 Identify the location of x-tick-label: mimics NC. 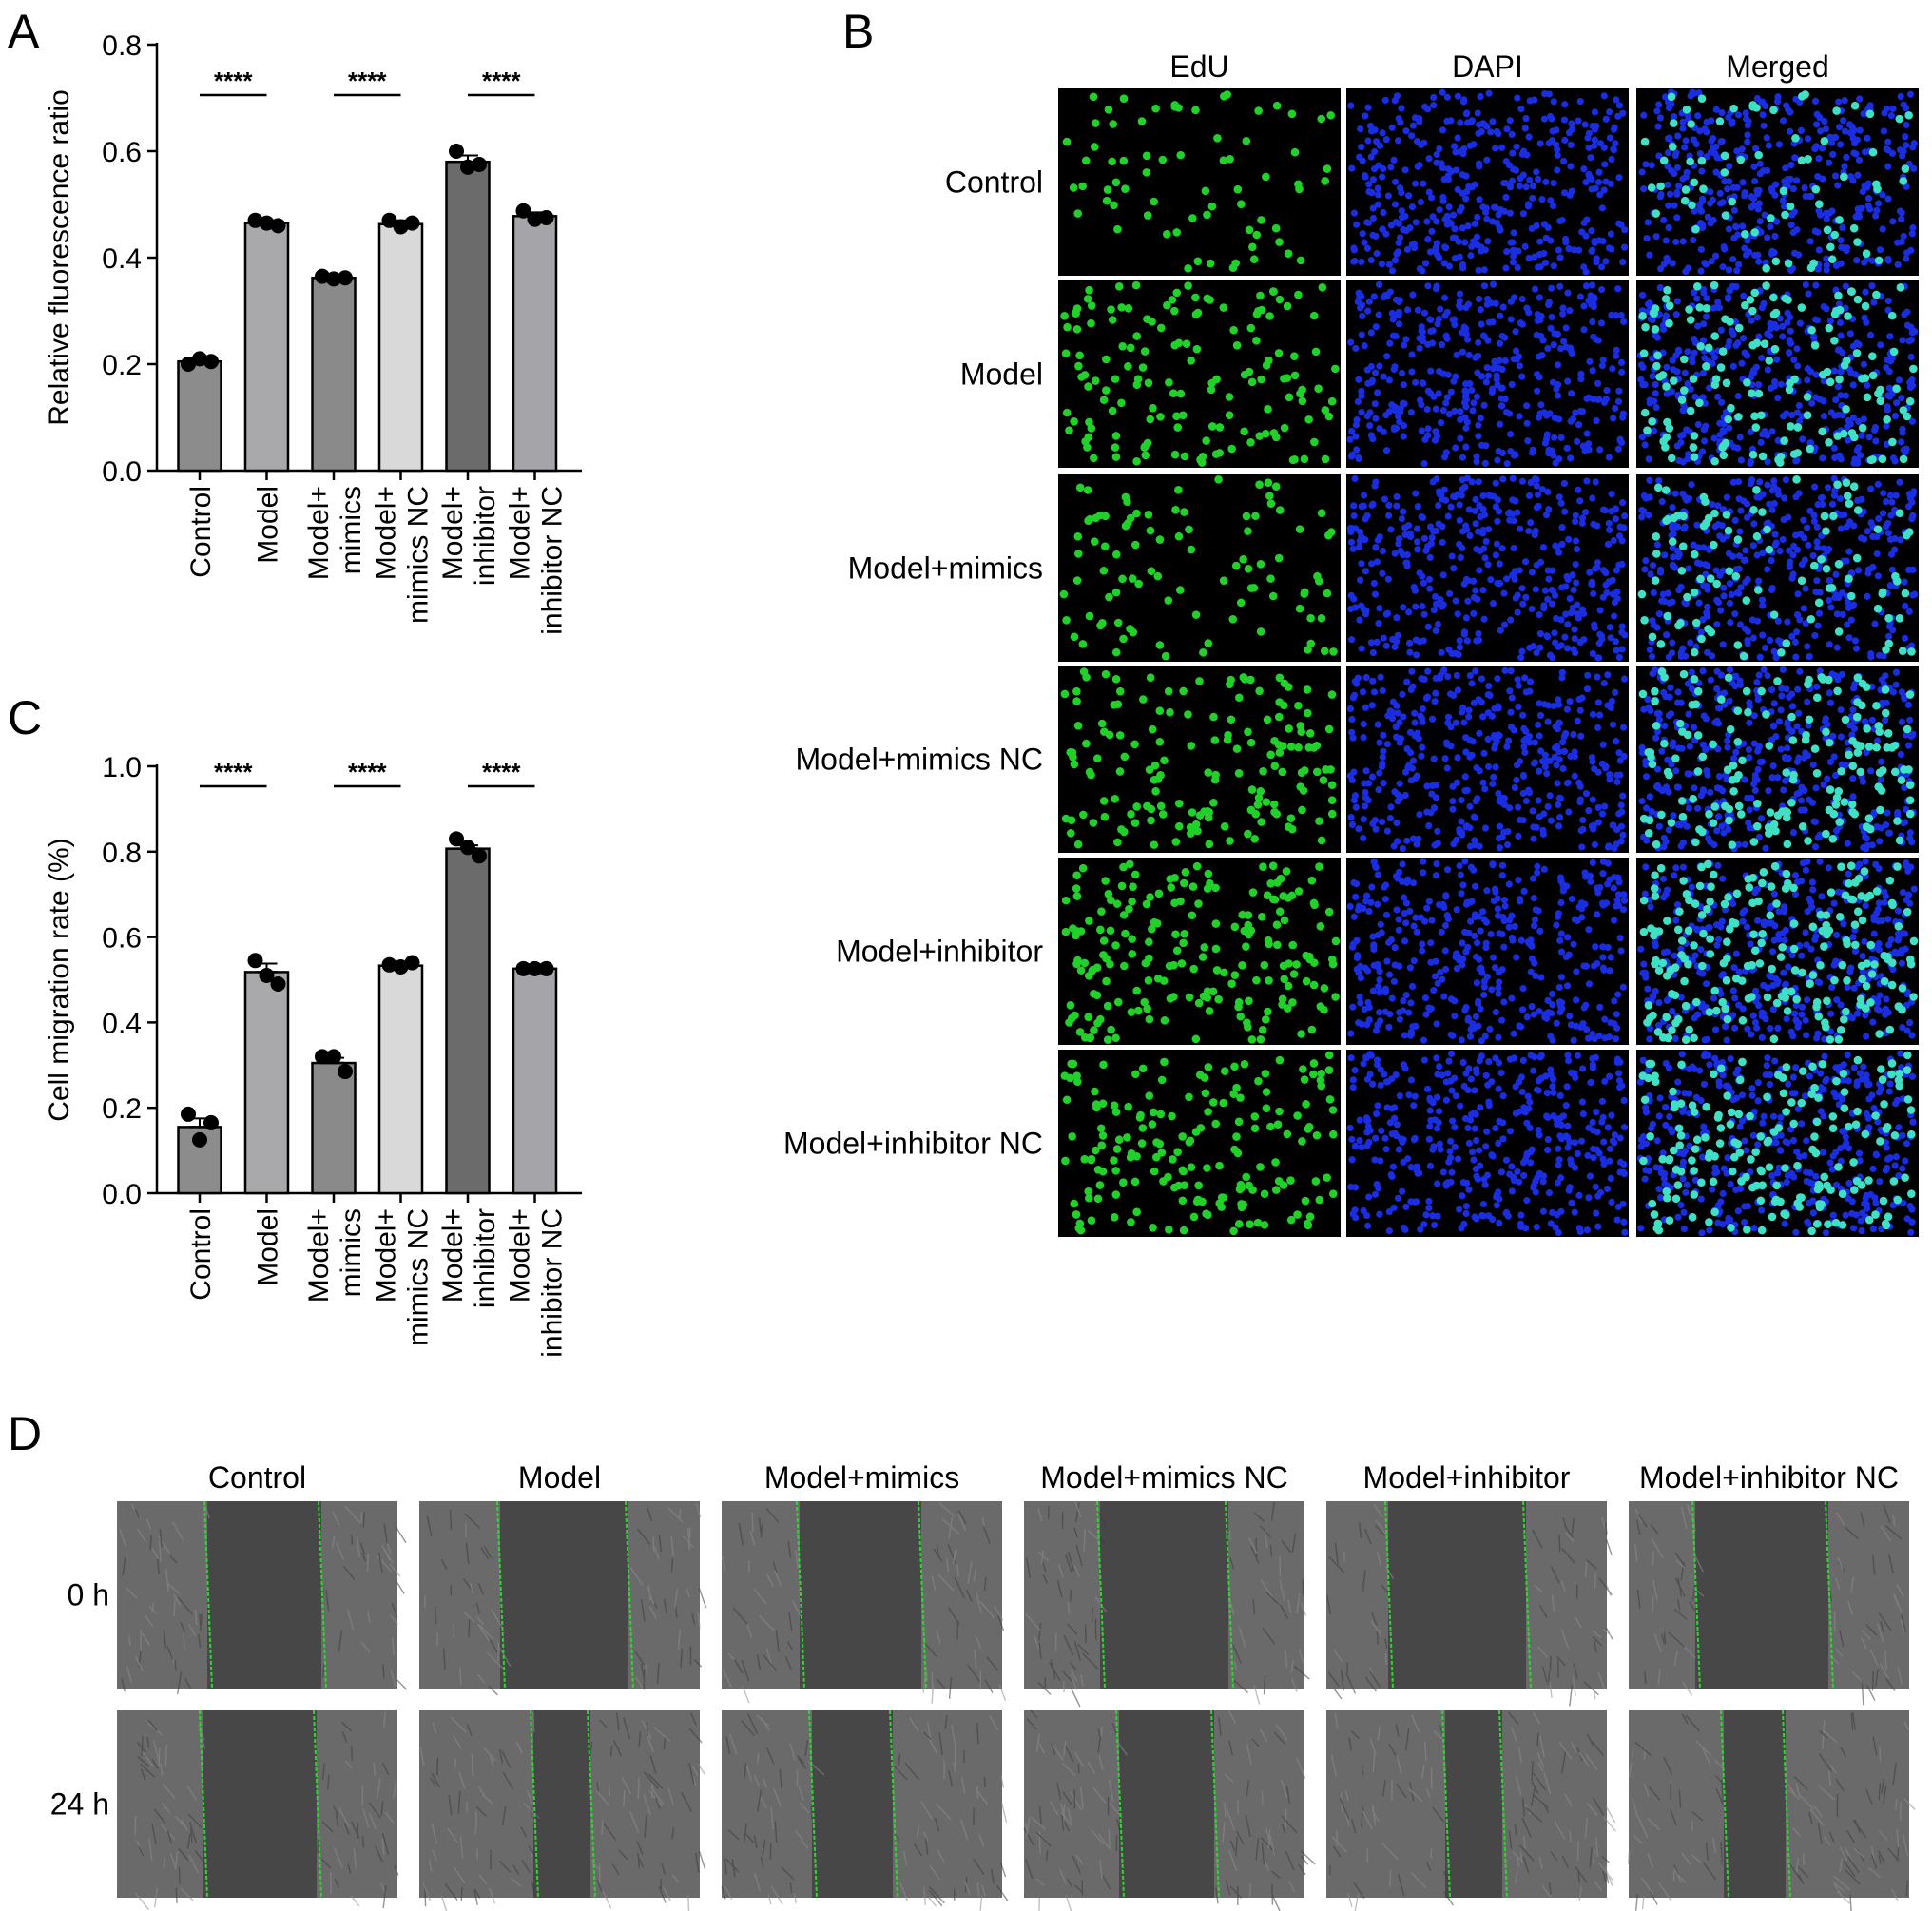
(419, 1277).